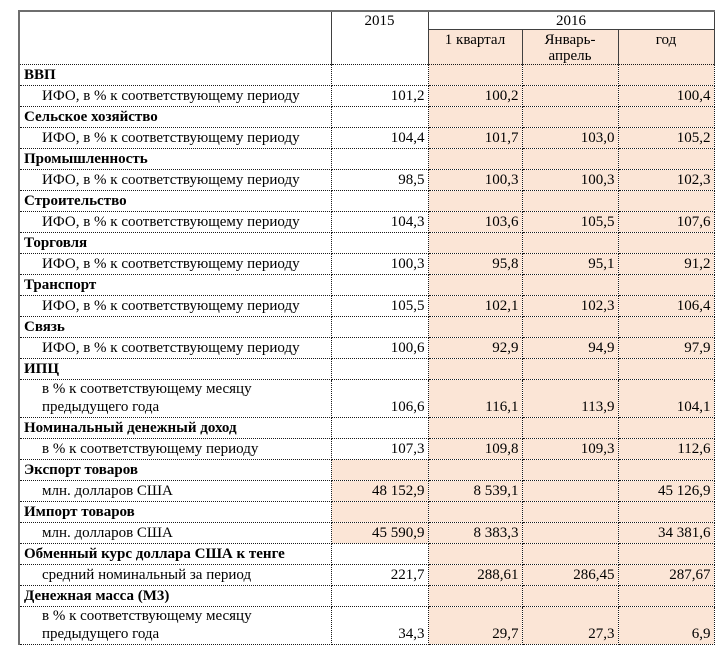  What do you see at coordinates (475, 449) in the screenshot?
I see `value-cell-q1-2016: 109,8` at bounding box center [475, 449].